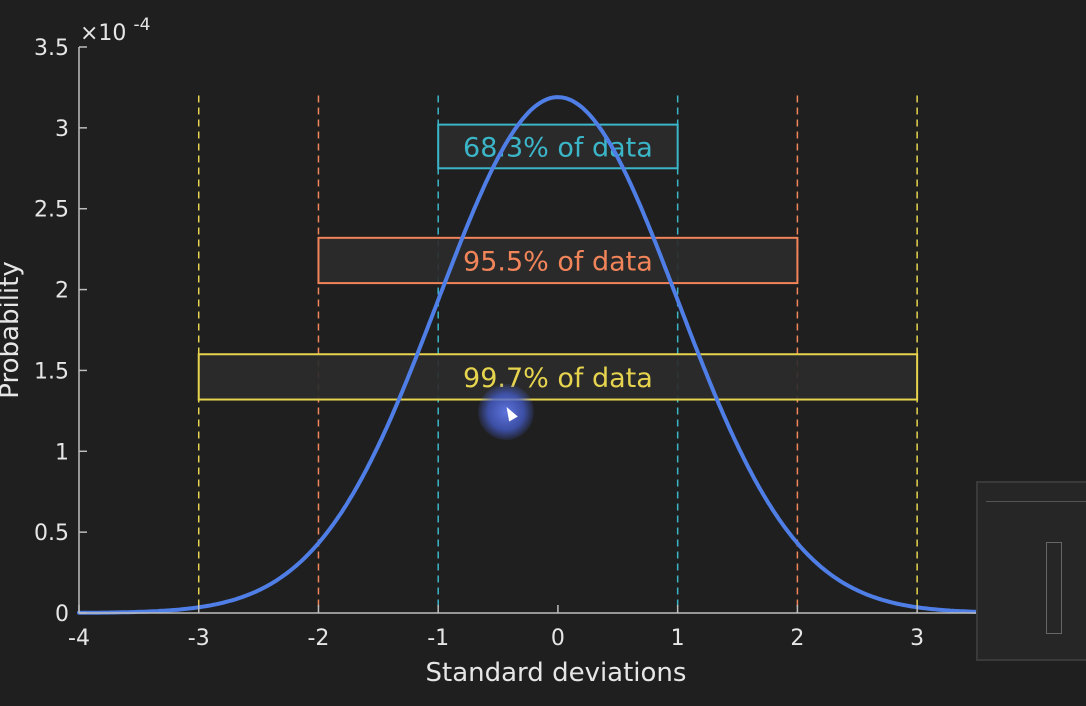 The width and height of the screenshot is (1086, 706). I want to click on x-tick-label: -2, so click(318, 638).